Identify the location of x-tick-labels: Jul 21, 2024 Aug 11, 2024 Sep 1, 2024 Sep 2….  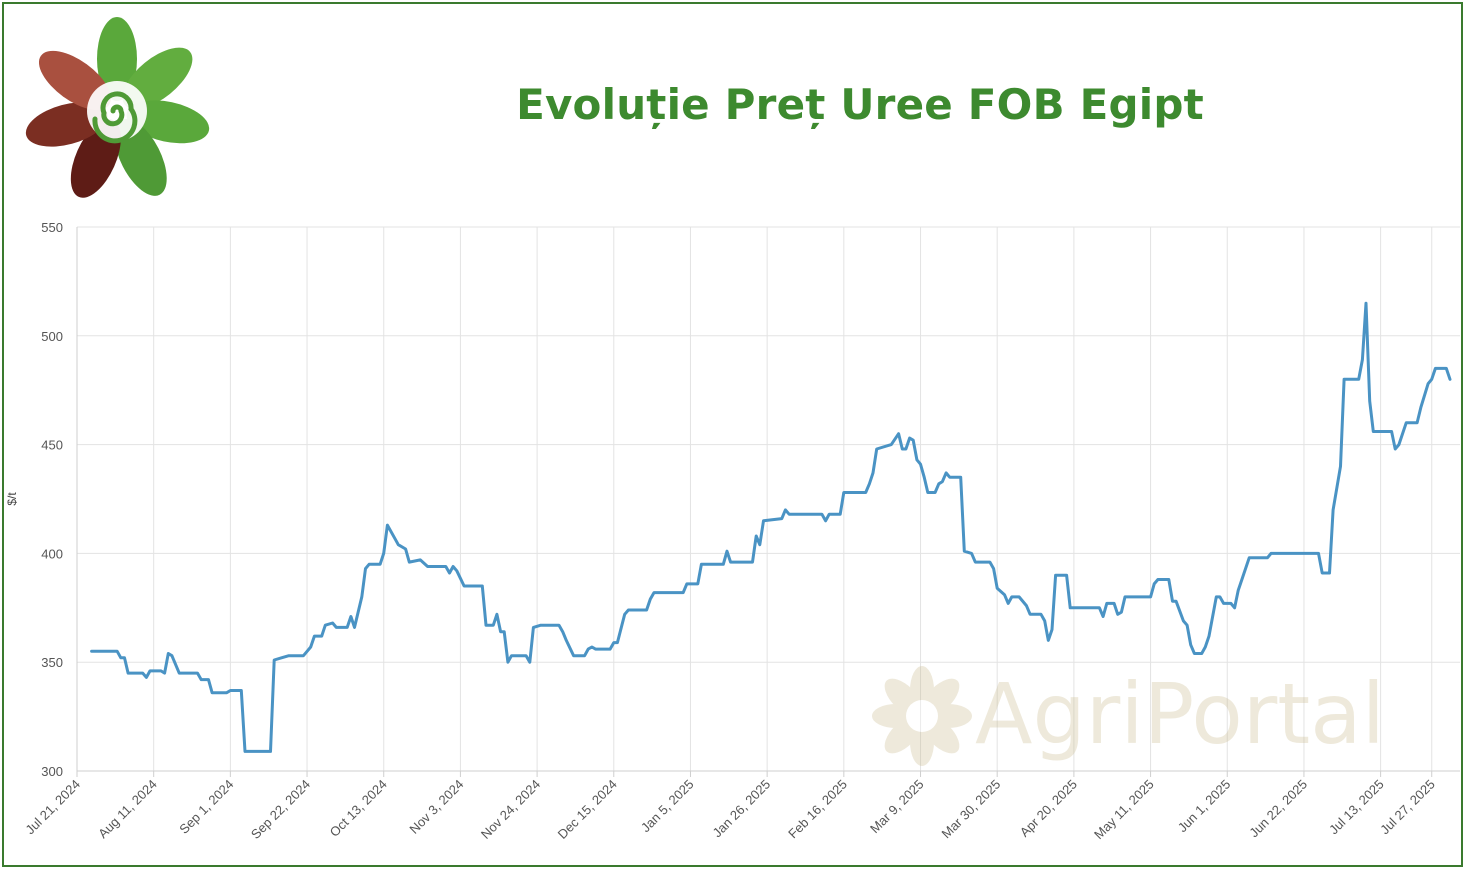
(730, 807).